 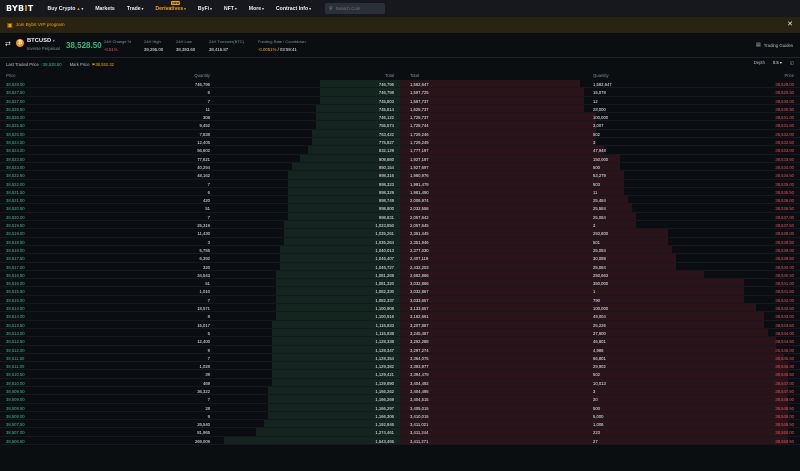 What do you see at coordinates (784, 118) in the screenshot?
I see `price-cell: 38,531.00` at bounding box center [784, 118].